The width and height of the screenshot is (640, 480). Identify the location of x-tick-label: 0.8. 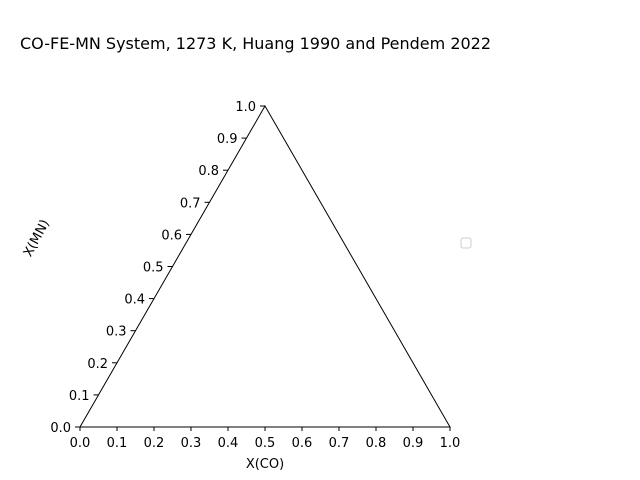
(376, 443).